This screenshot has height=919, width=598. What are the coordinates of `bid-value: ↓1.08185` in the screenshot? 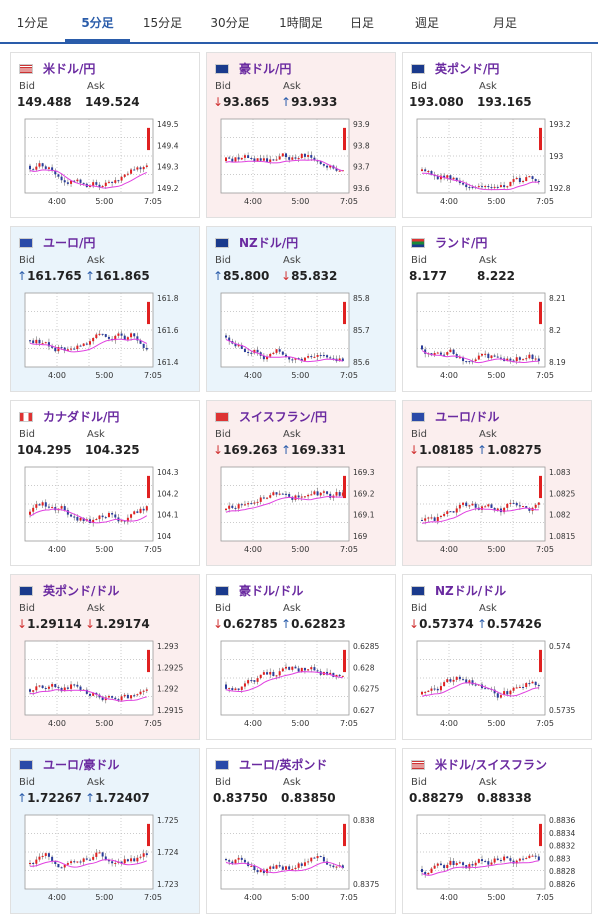 It's located at (441, 450).